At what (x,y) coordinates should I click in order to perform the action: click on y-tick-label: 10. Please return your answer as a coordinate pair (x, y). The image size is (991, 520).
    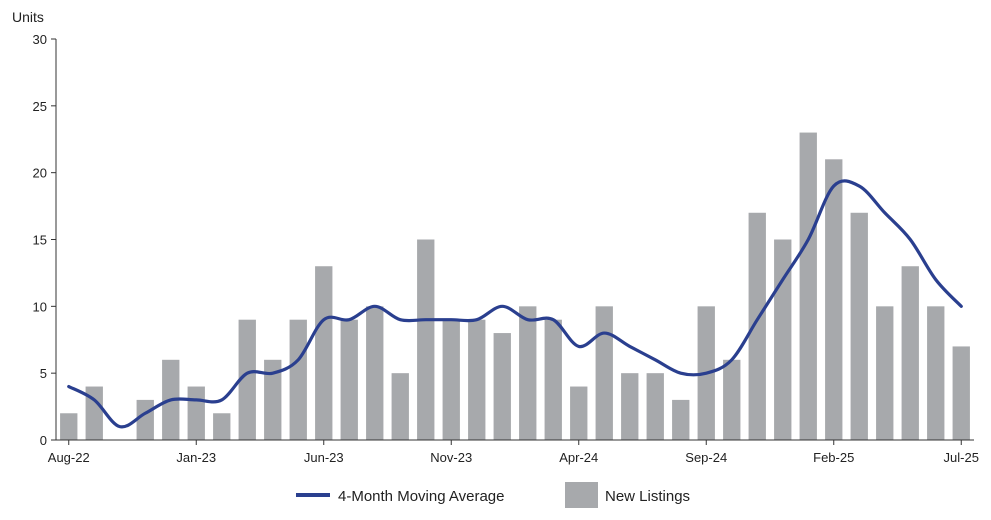
    Looking at the image, I should click on (40, 306).